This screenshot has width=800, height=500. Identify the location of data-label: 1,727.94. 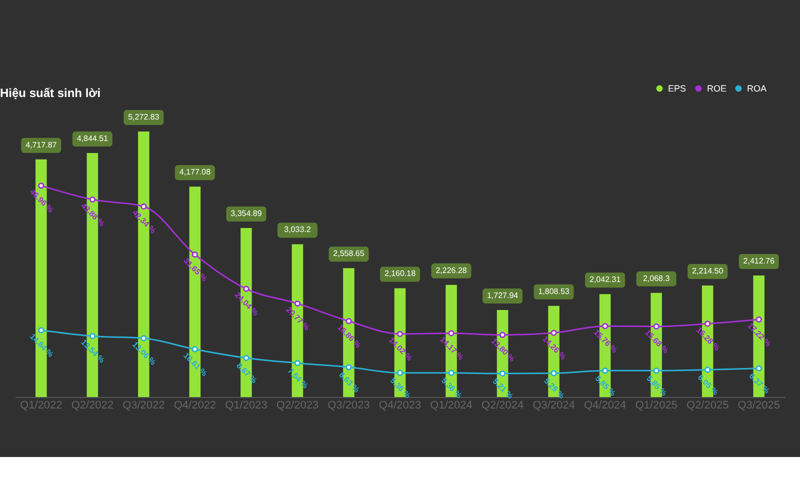
(502, 295).